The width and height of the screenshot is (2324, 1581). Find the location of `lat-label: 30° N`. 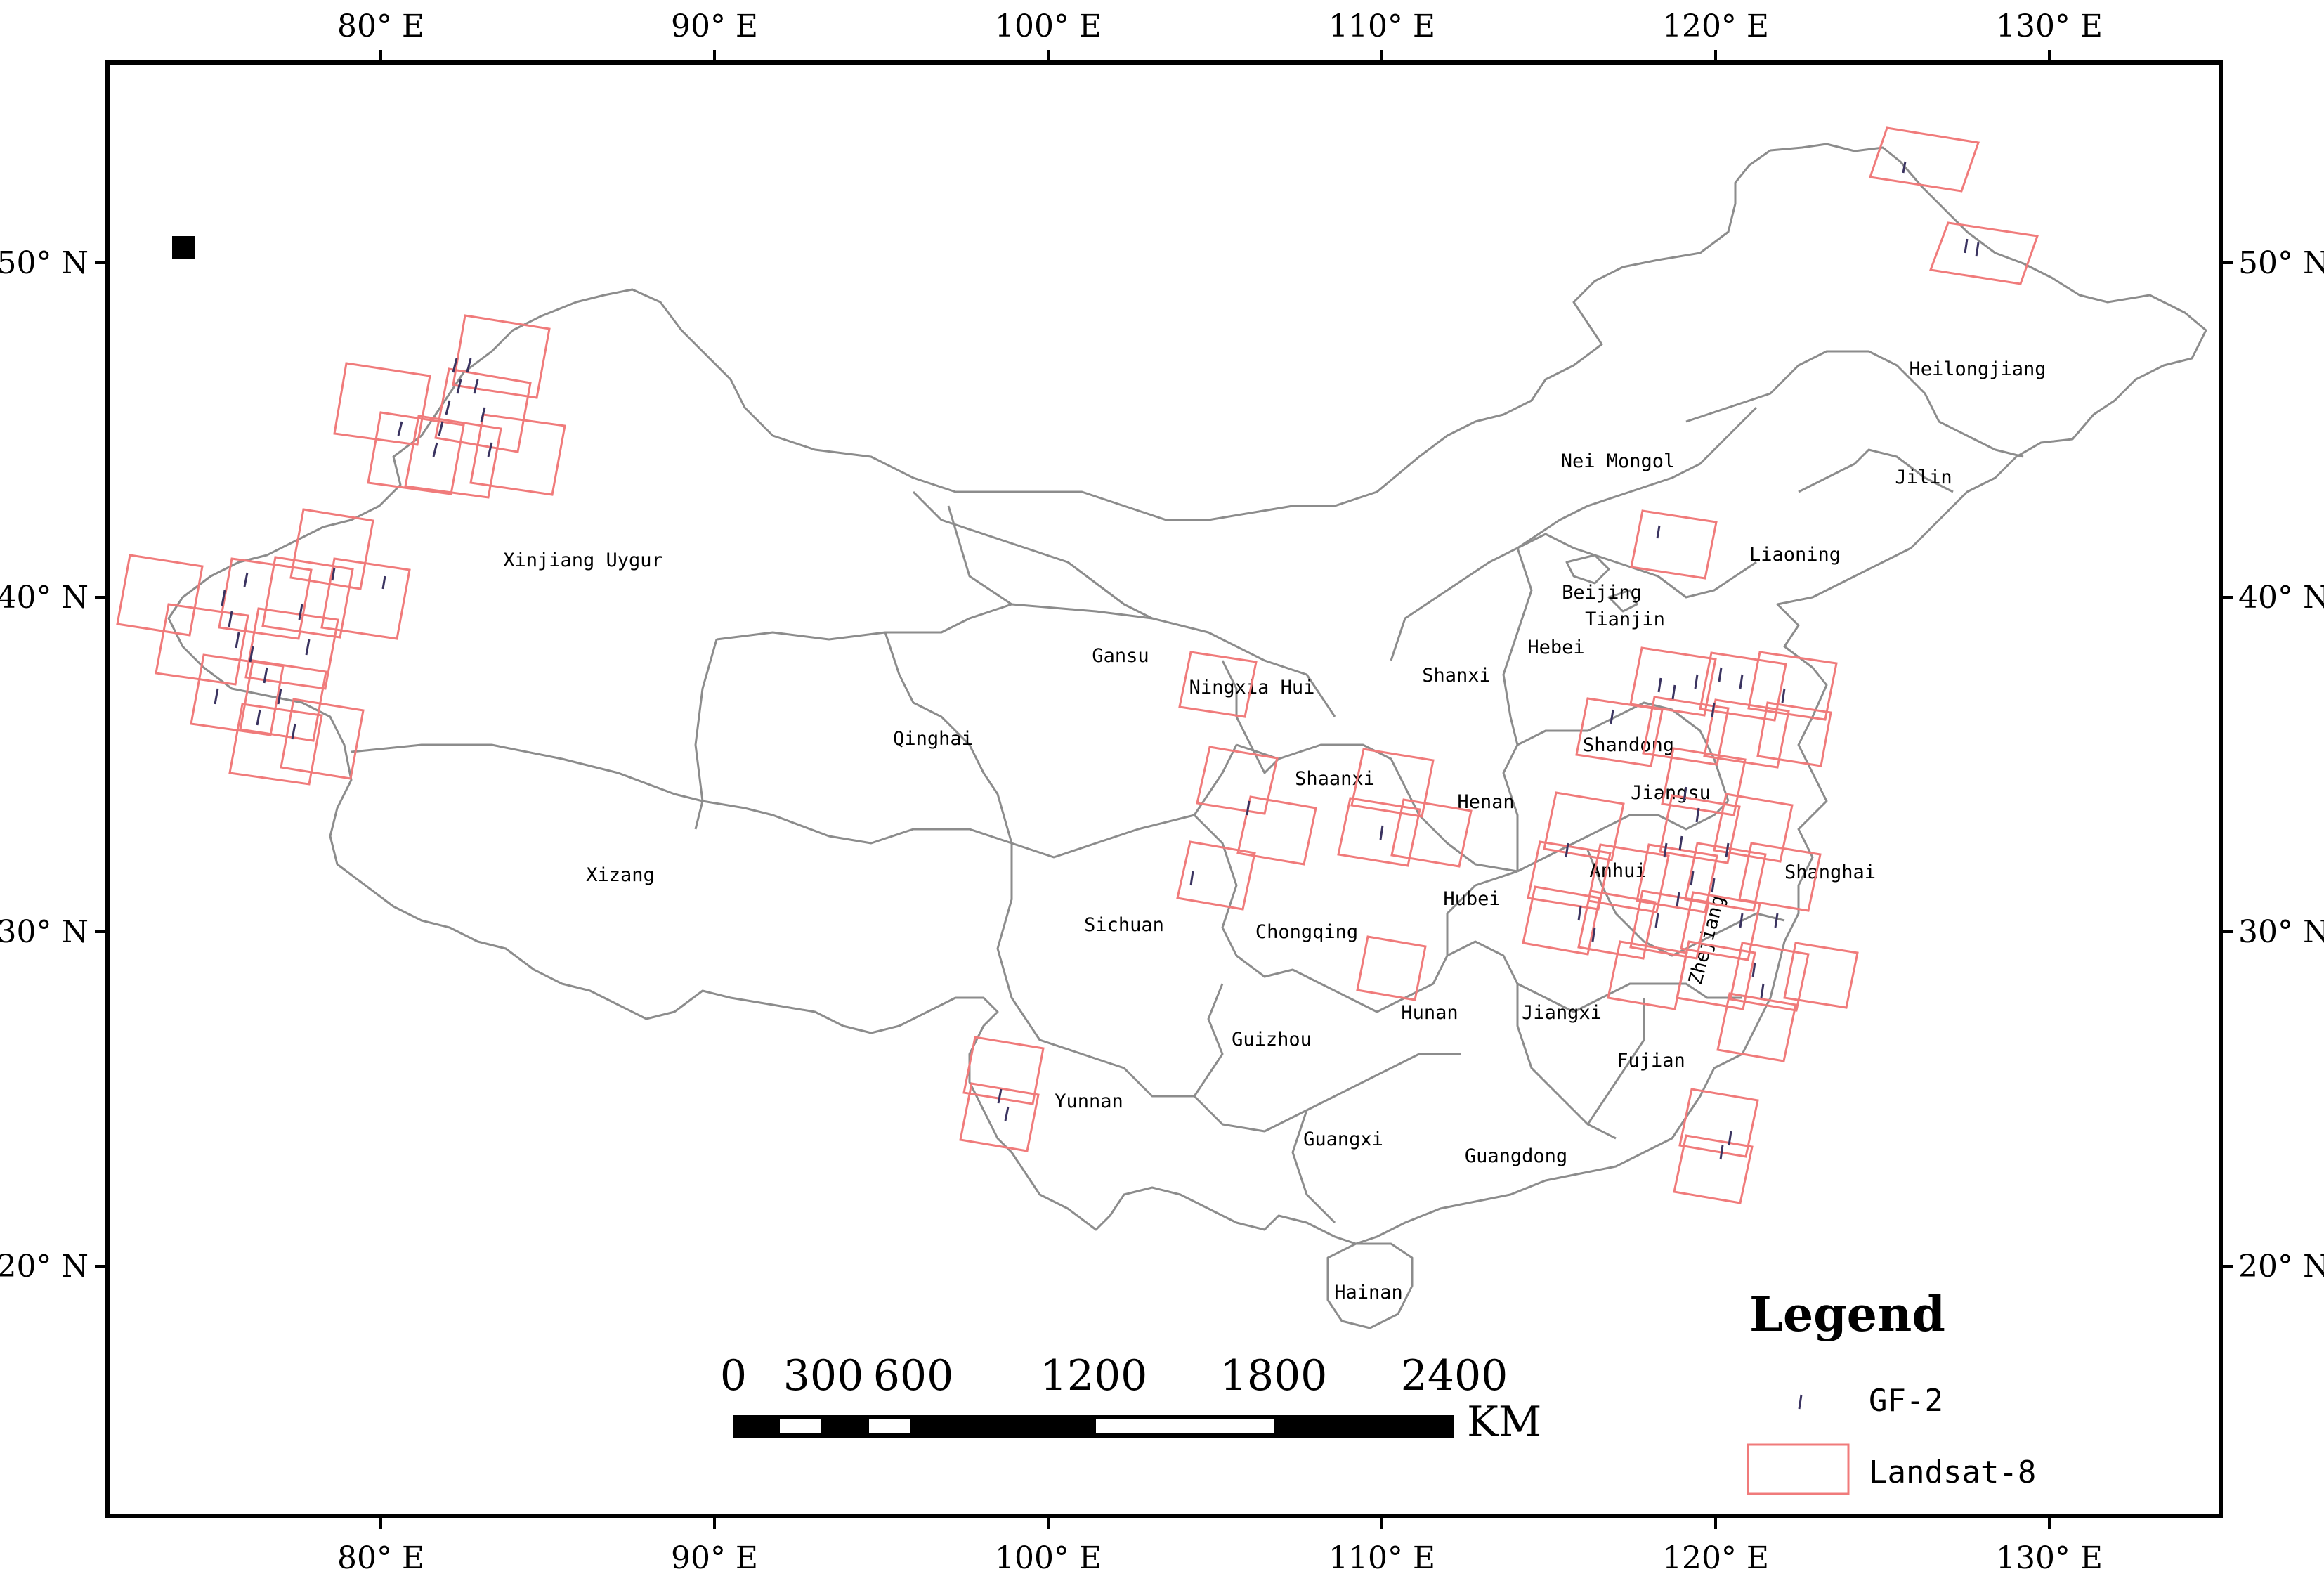

lat-label: 30° N is located at coordinates (44, 932).